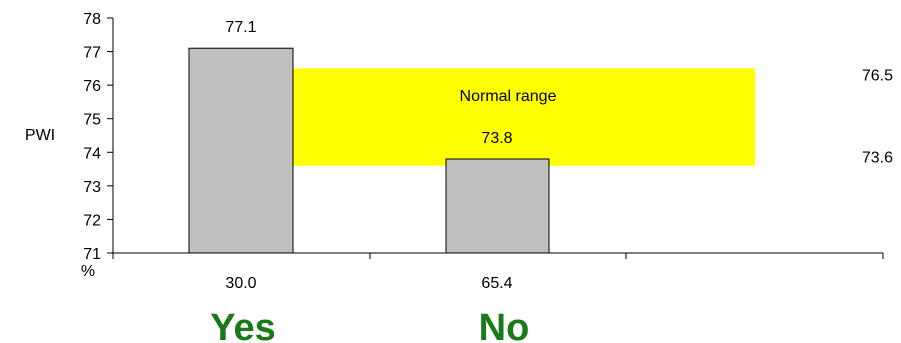  What do you see at coordinates (524, 117) in the screenshot?
I see `normal-range-band` at bounding box center [524, 117].